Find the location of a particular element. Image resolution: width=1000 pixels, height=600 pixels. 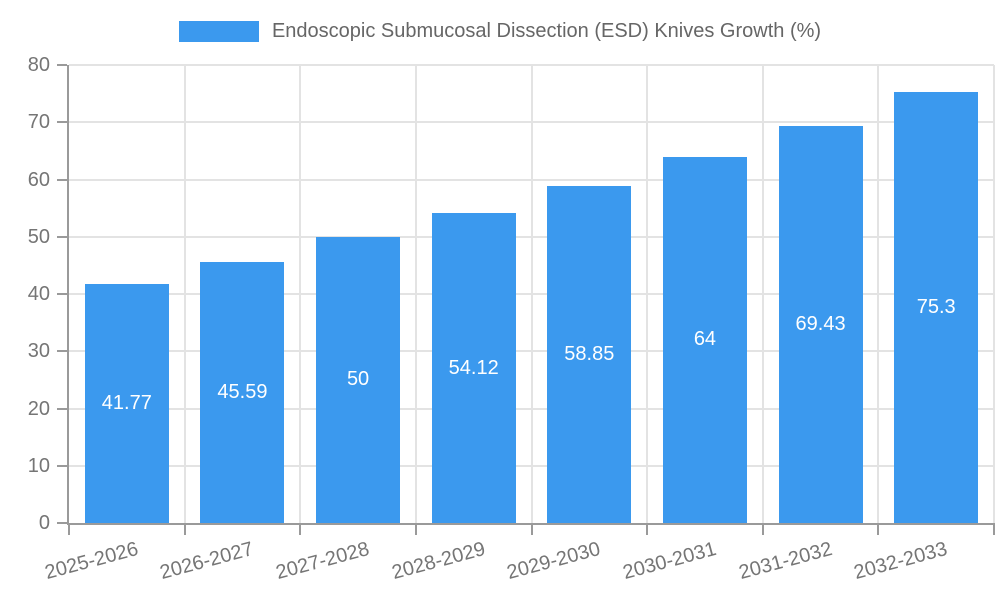

y-axis-tick-label: 40 is located at coordinates (38, 294).